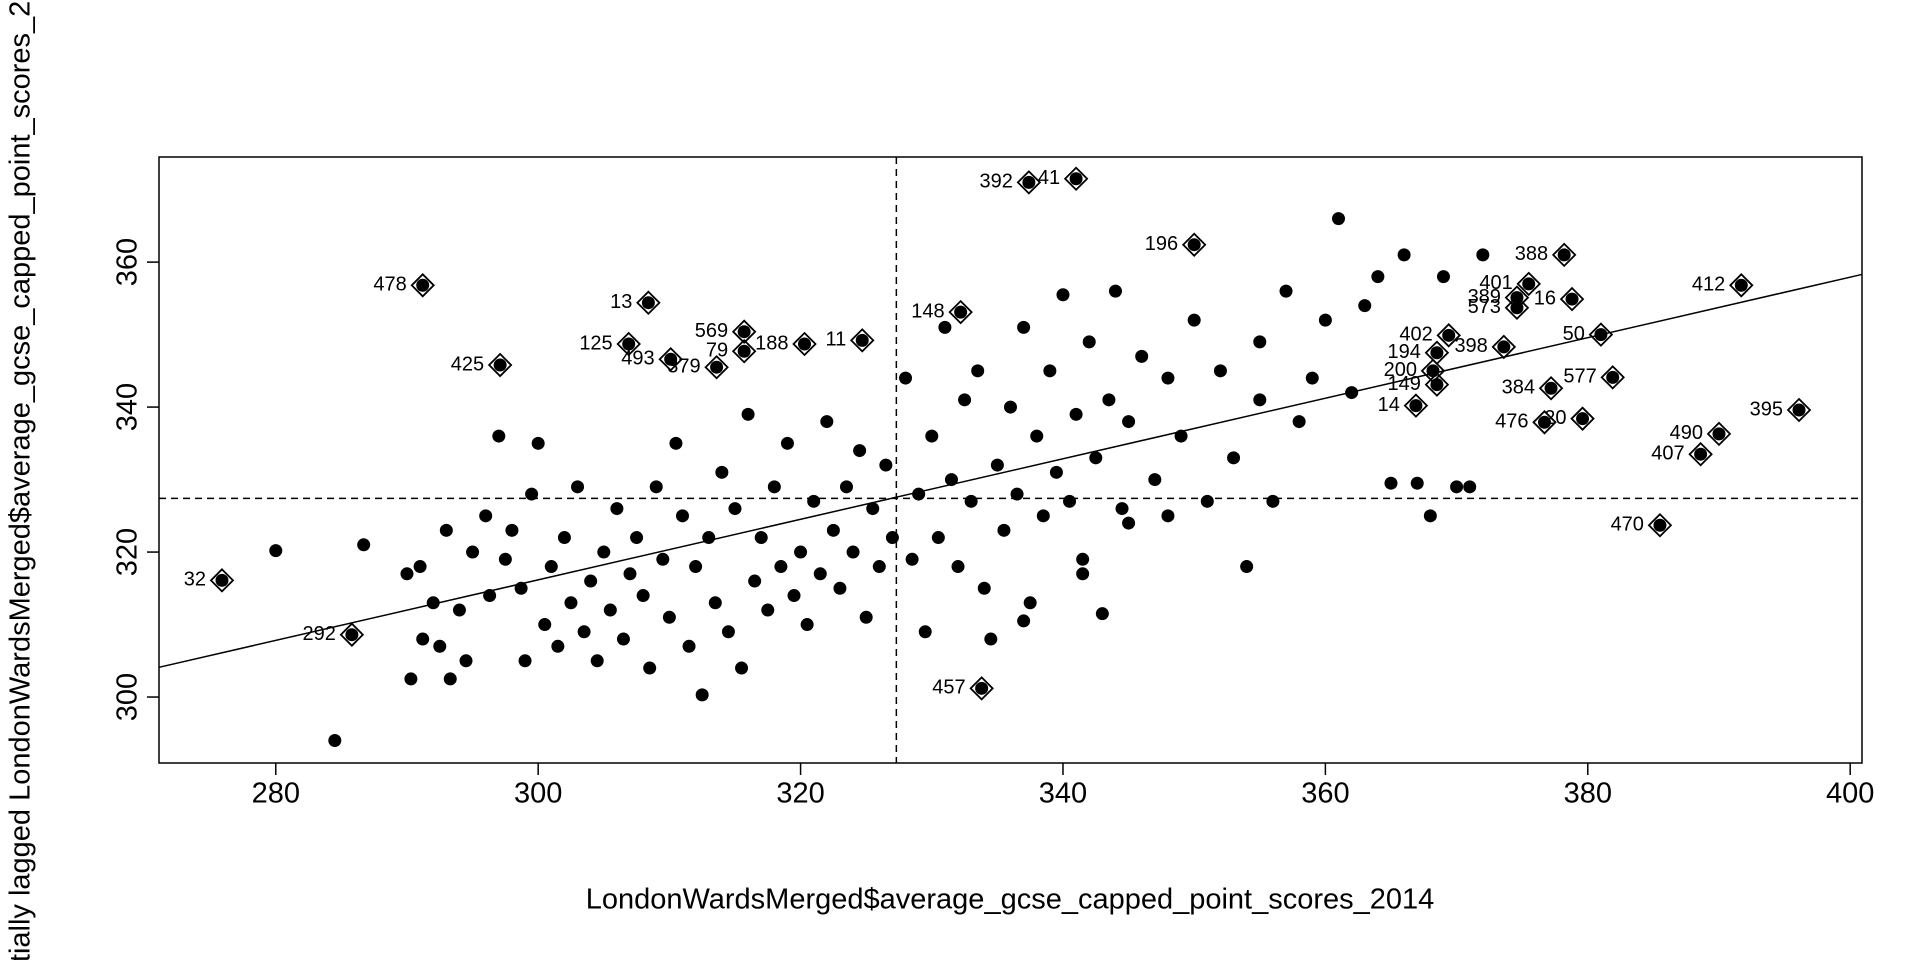 Image resolution: width=1920 pixels, height=960 pixels. Describe the element at coordinates (1415, 335) in the screenshot. I see `point-label: 402` at that location.